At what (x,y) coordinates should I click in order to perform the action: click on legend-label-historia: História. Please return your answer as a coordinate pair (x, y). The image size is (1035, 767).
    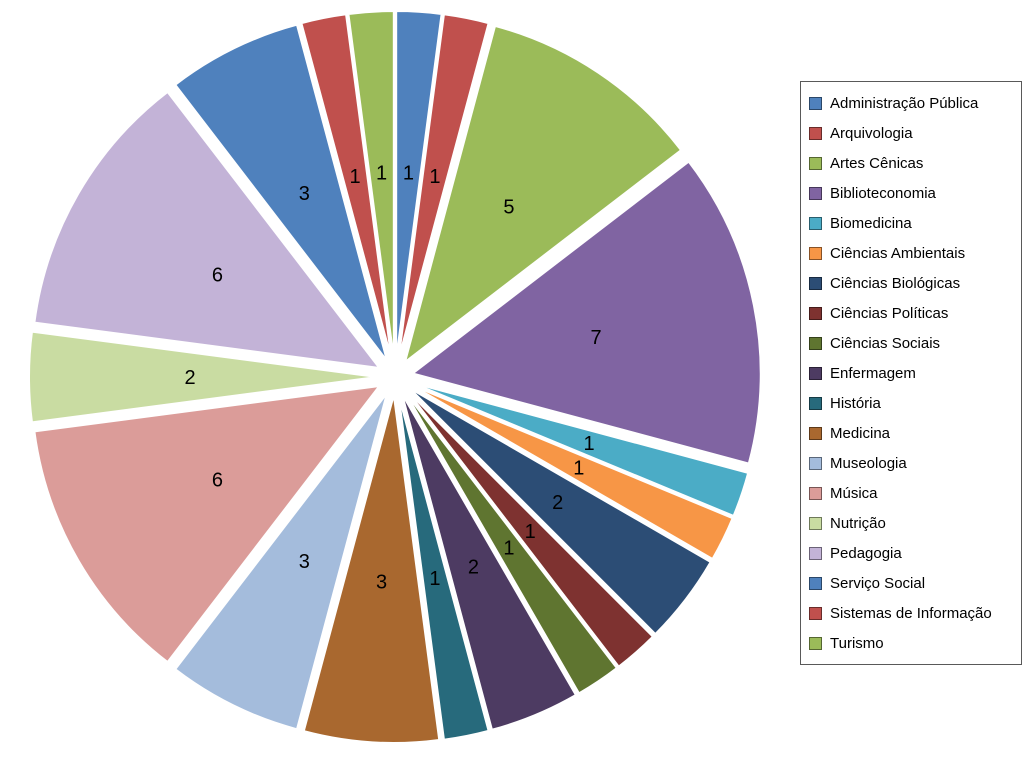
    Looking at the image, I should click on (855, 403).